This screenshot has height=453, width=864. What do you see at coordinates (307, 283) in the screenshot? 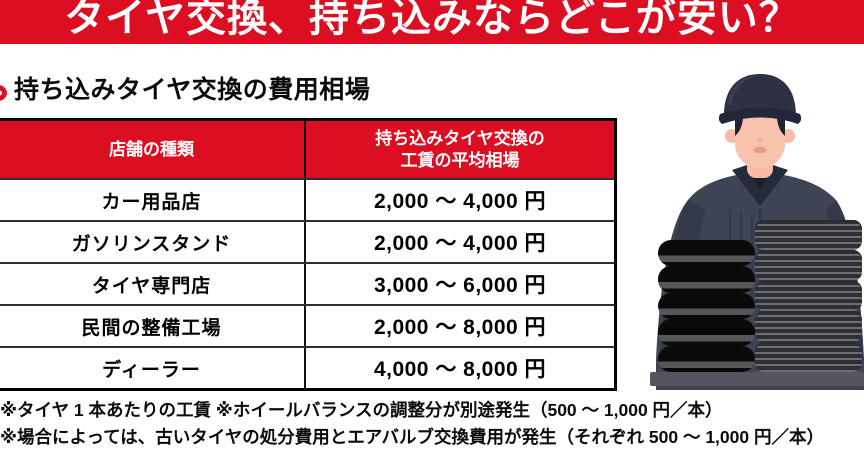
I see `table-row: タイヤ専門店 3,000 ～ 6,000 円` at bounding box center [307, 283].